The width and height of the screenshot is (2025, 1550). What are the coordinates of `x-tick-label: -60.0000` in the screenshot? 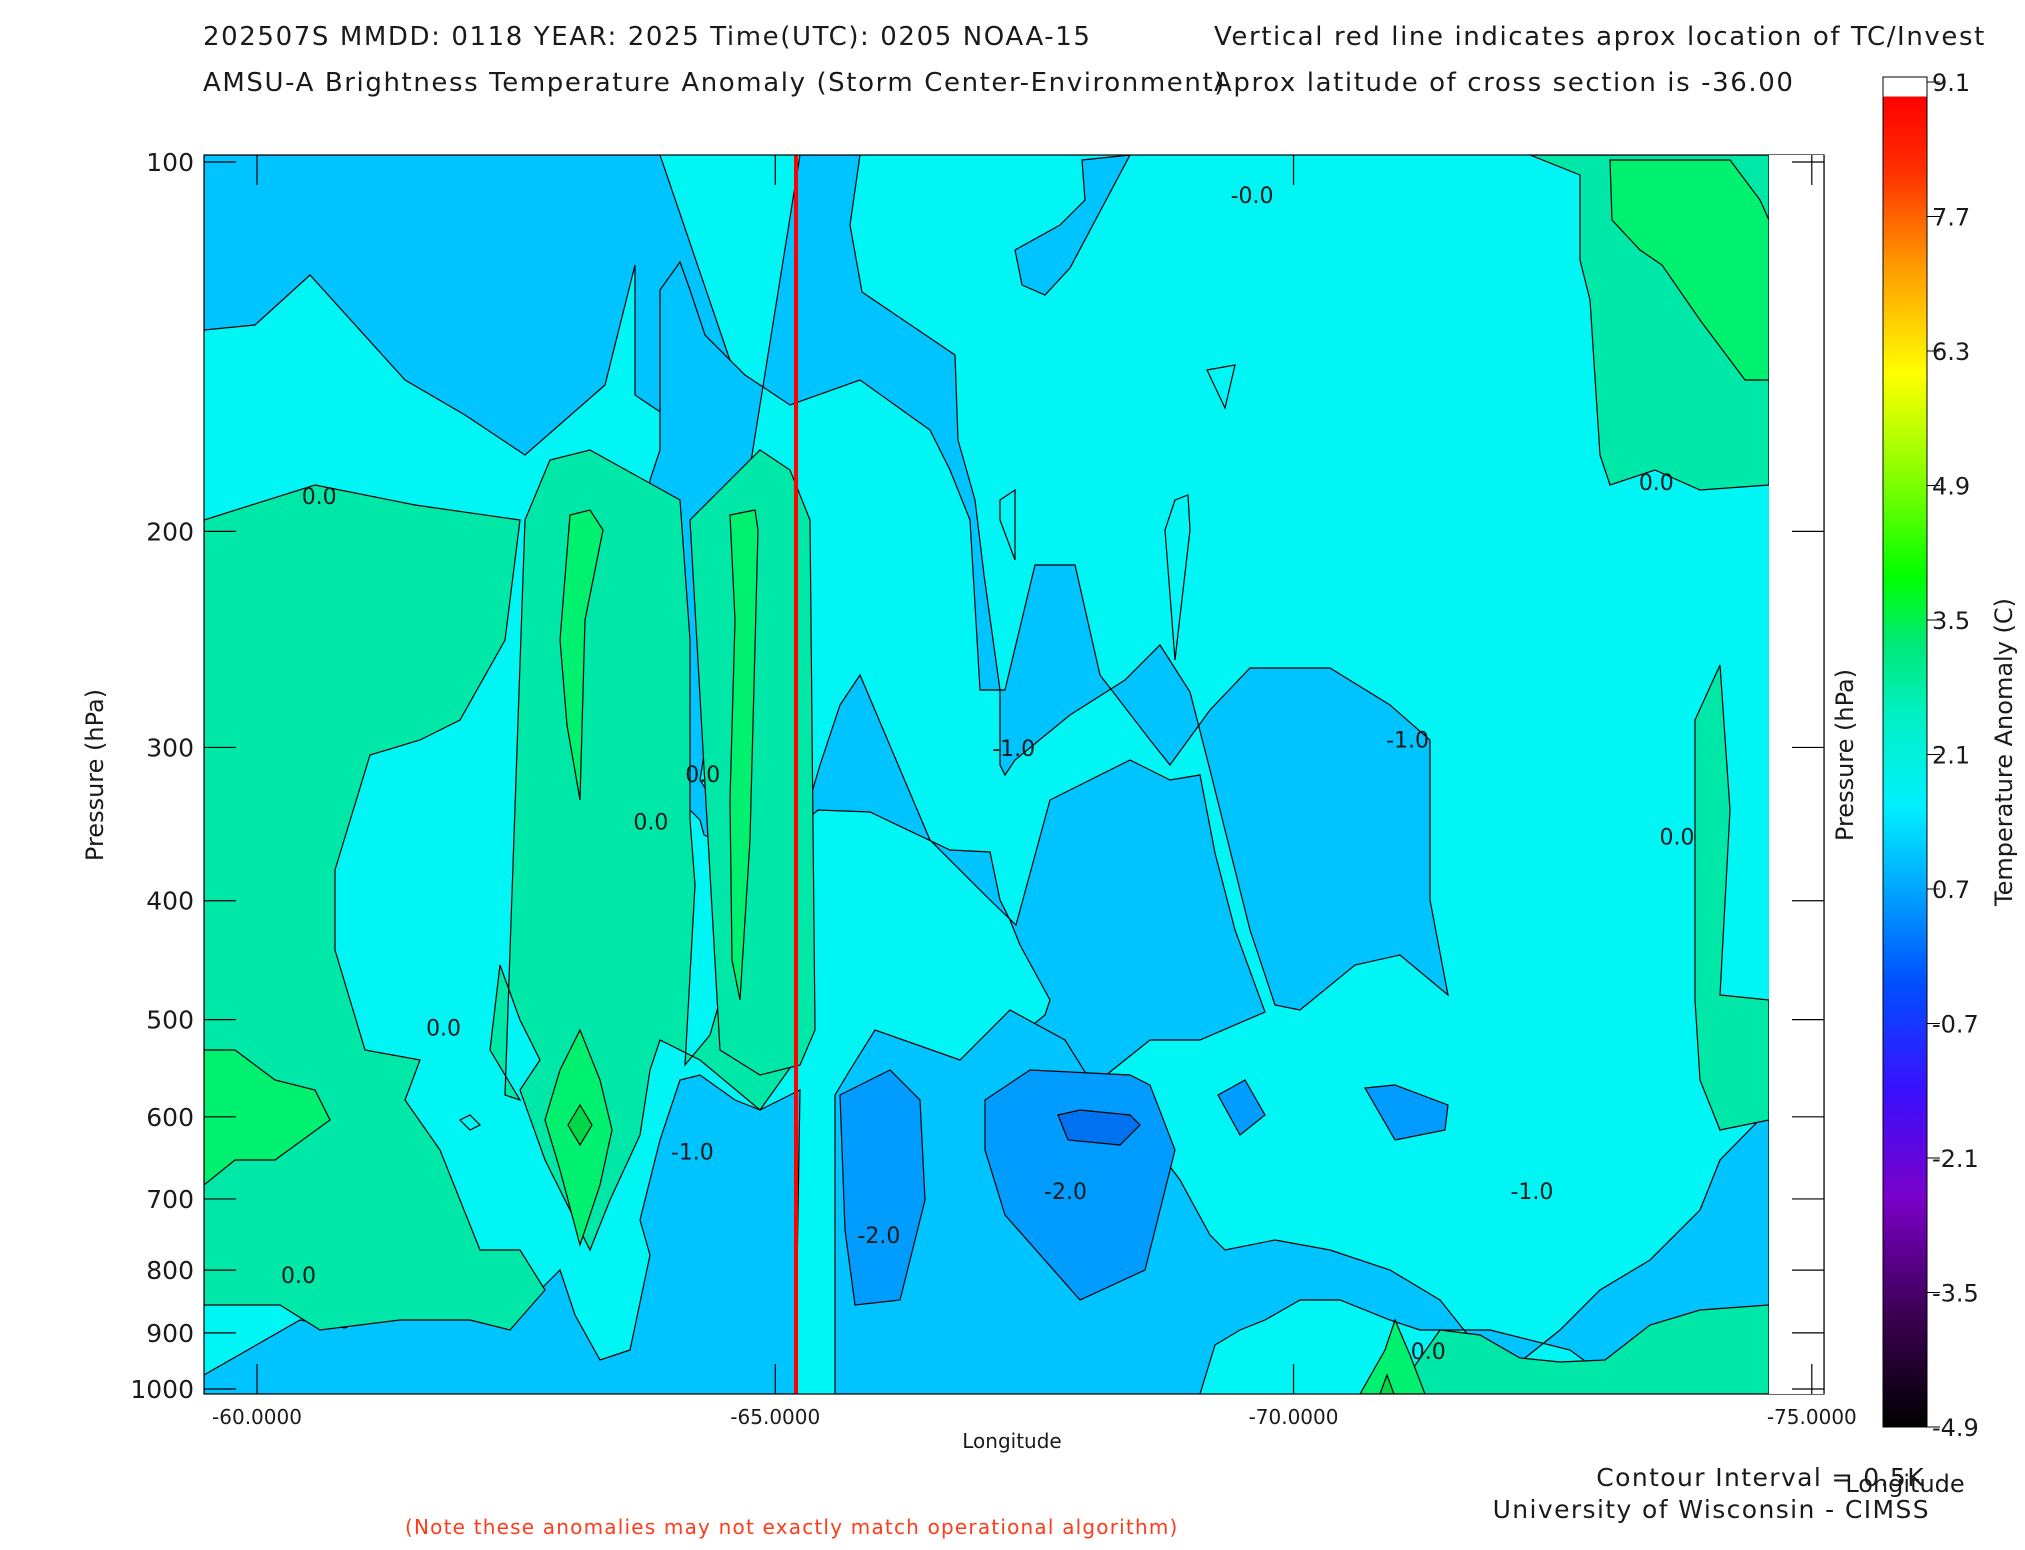 It's located at (257, 1417).